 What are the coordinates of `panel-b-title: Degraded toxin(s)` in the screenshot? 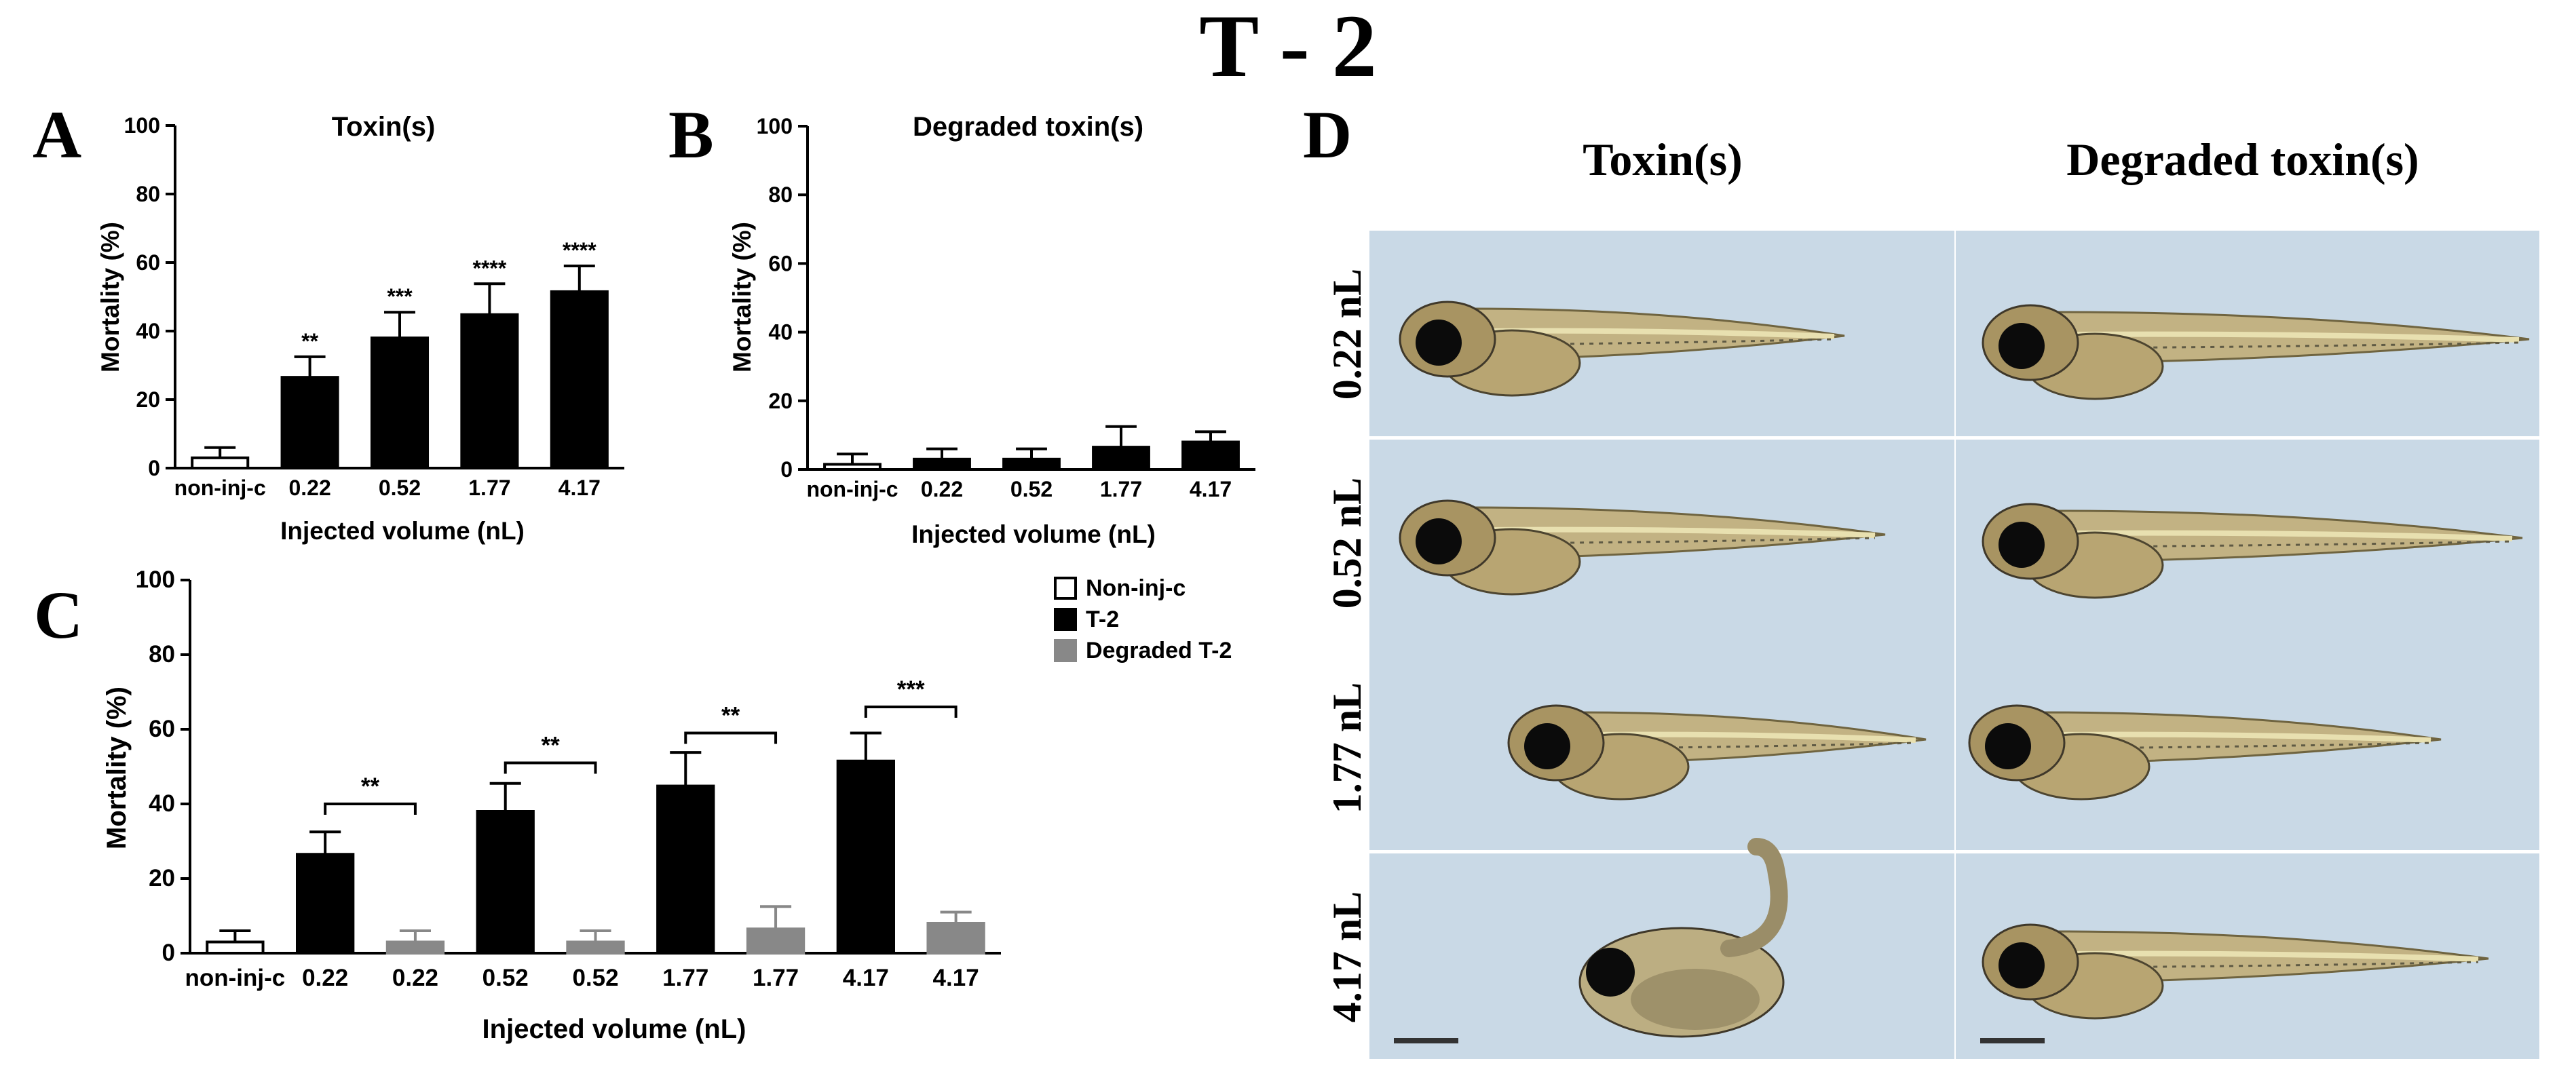 It's located at (1028, 127).